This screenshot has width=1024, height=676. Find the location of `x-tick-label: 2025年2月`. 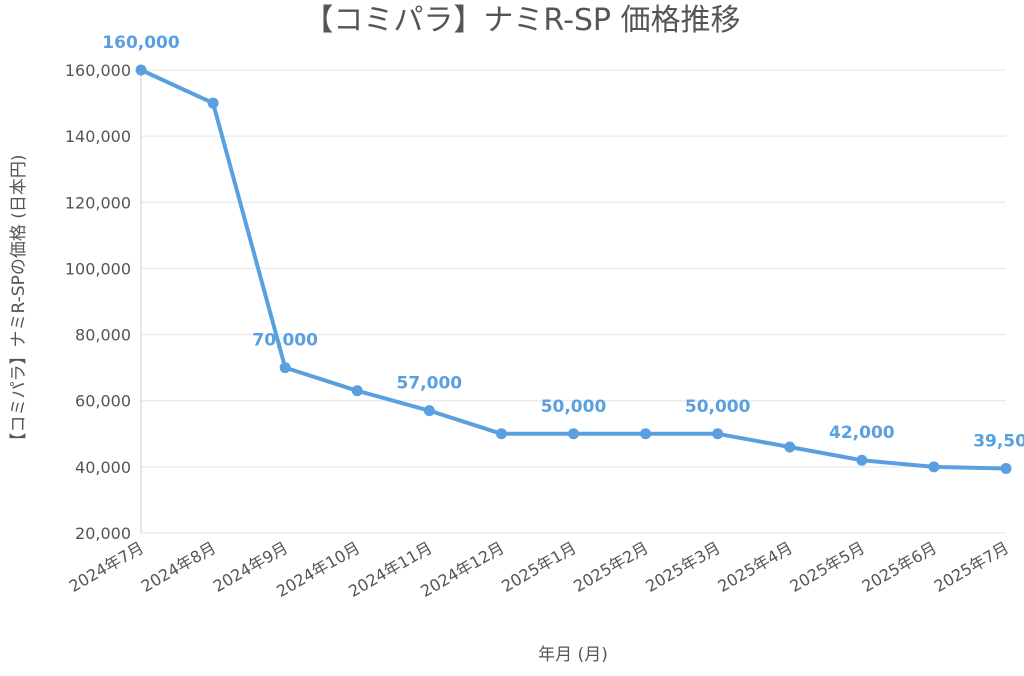

x-tick-label: 2025年2月 is located at coordinates (610, 567).